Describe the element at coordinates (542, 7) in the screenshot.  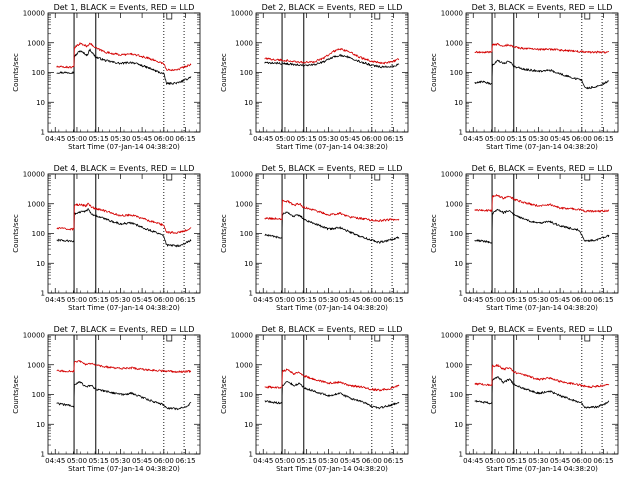
I see `chart-title: Det 3, BLACK = Events, RED = LLD` at that location.